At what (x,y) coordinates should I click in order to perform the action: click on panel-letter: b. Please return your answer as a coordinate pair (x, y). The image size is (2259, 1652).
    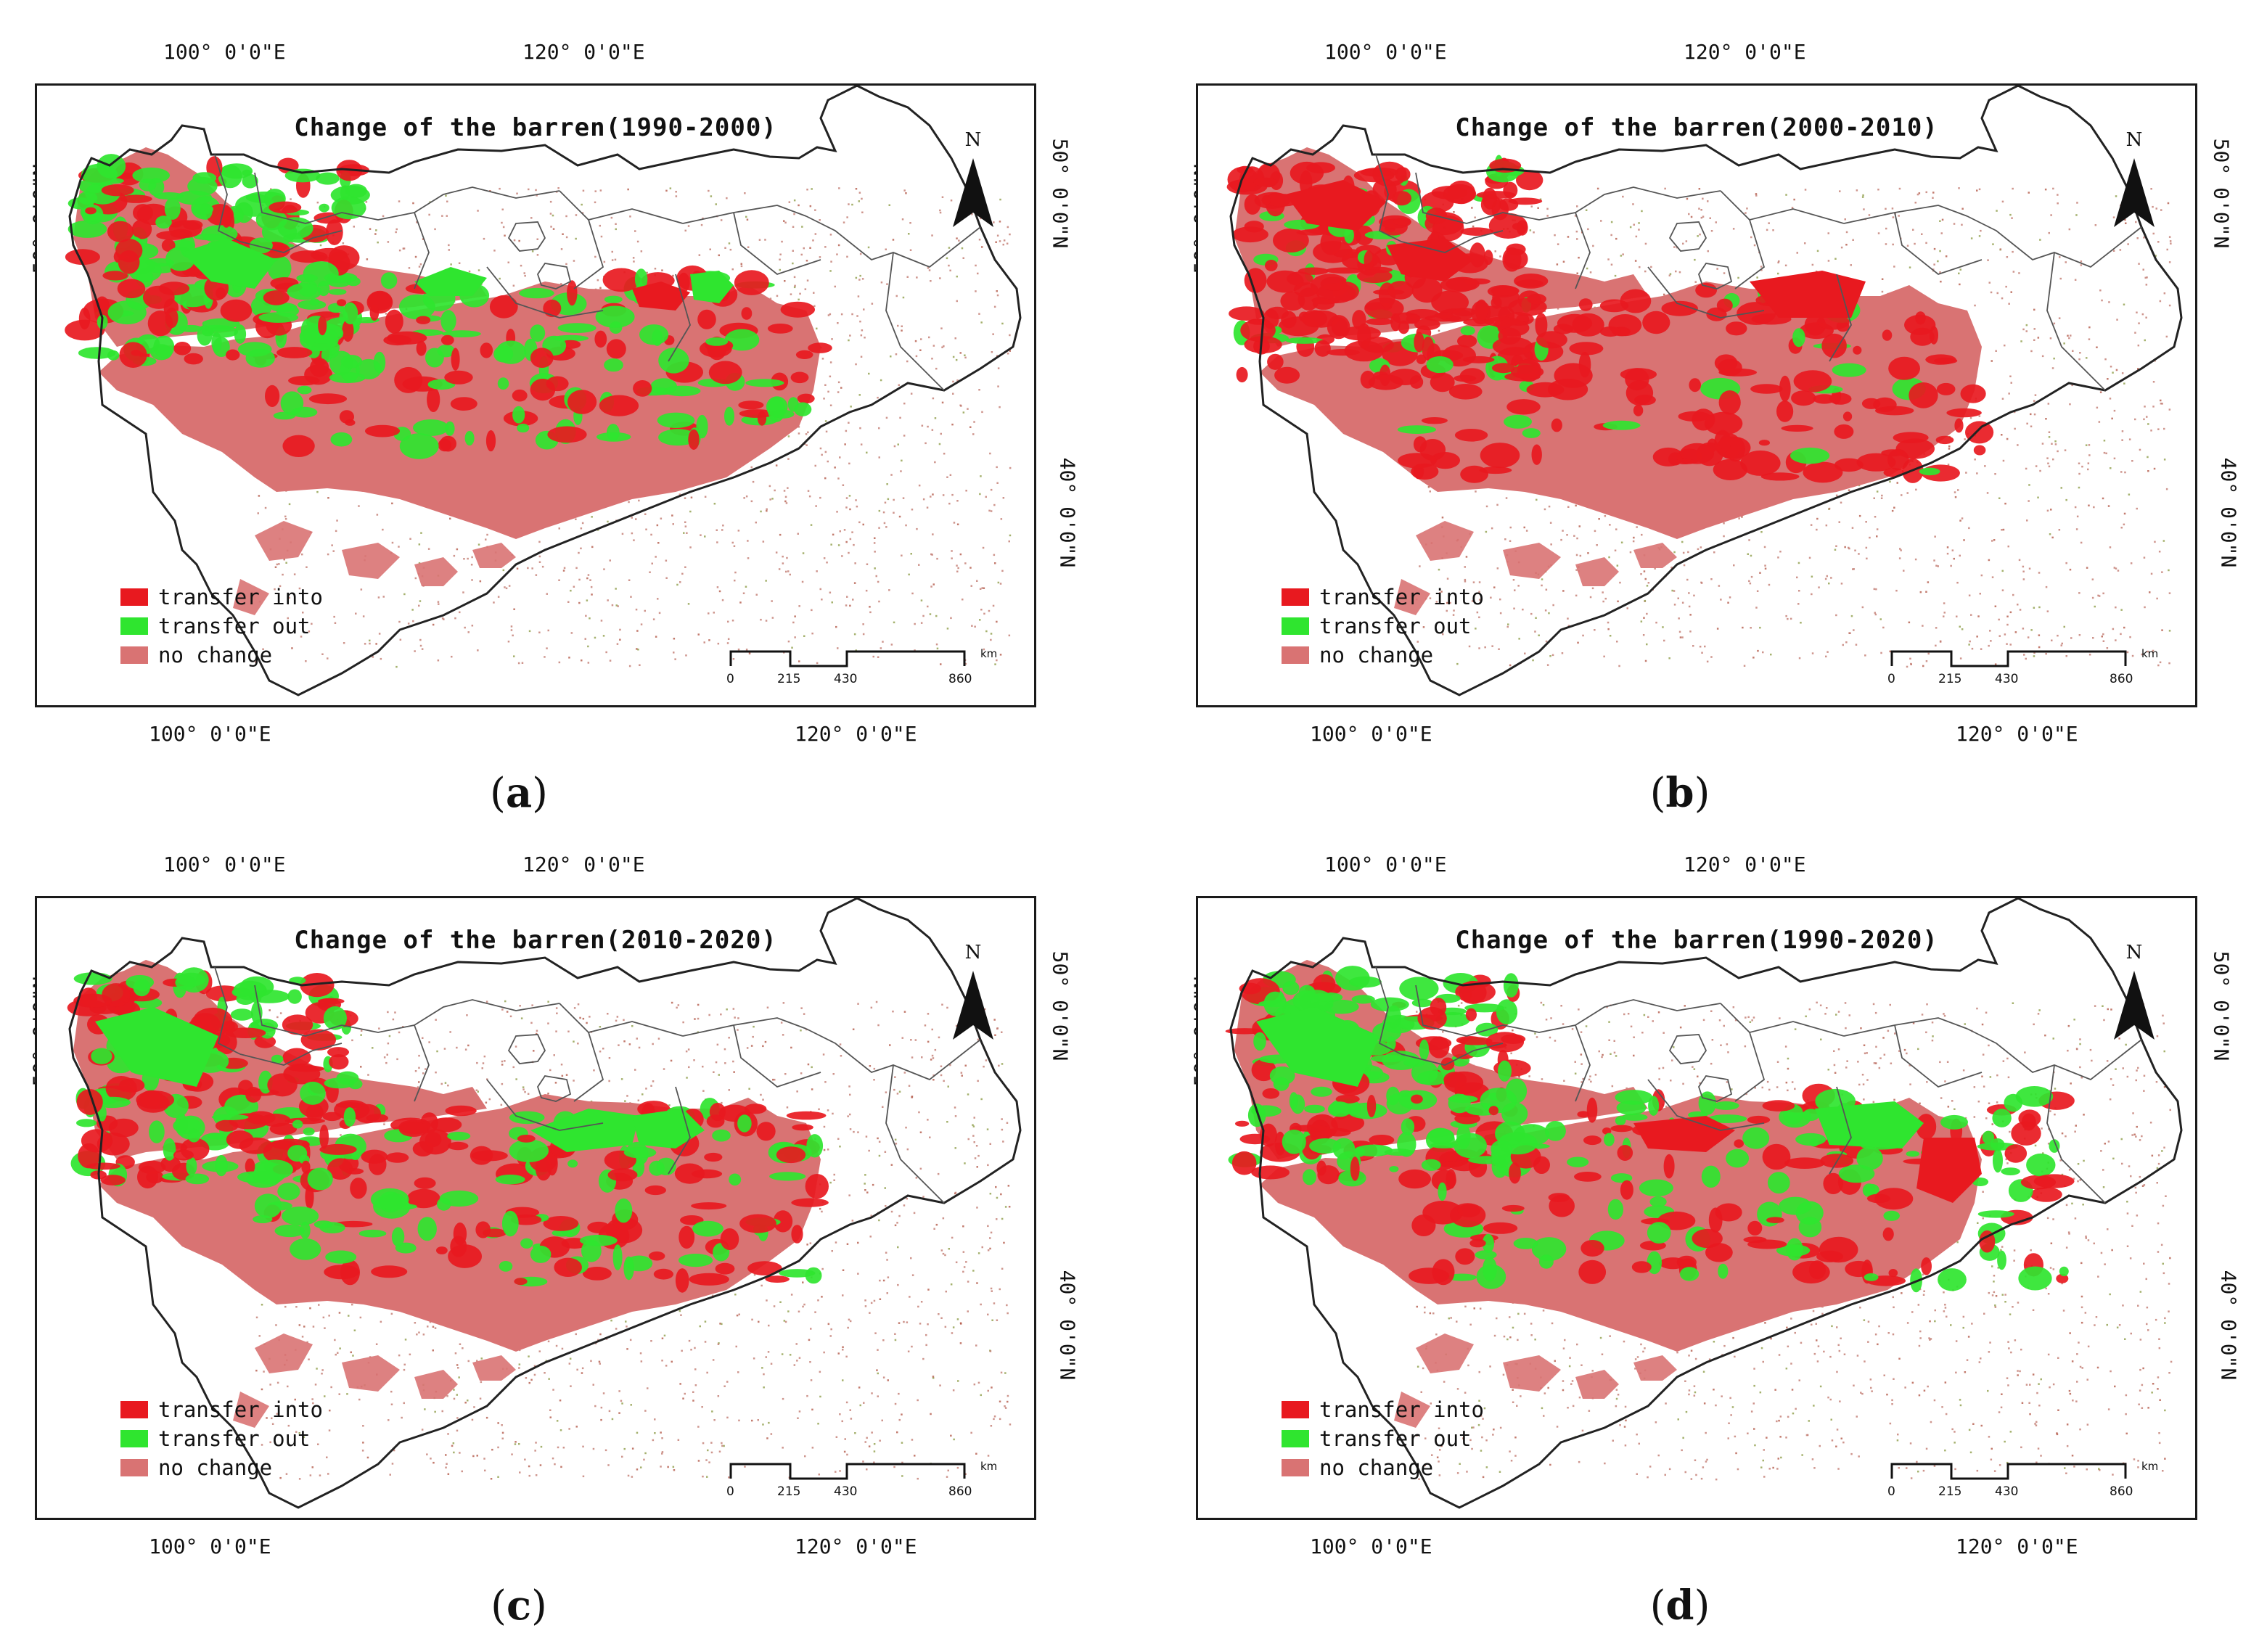
    Looking at the image, I should click on (1679, 793).